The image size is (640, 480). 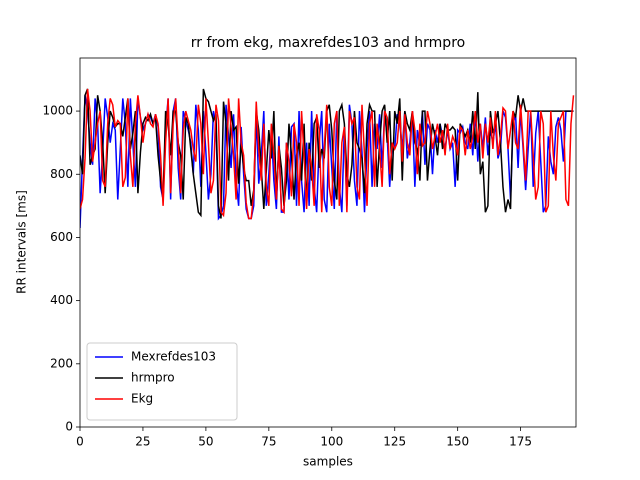 I want to click on y-tick-label: 800, so click(x=61, y=174).